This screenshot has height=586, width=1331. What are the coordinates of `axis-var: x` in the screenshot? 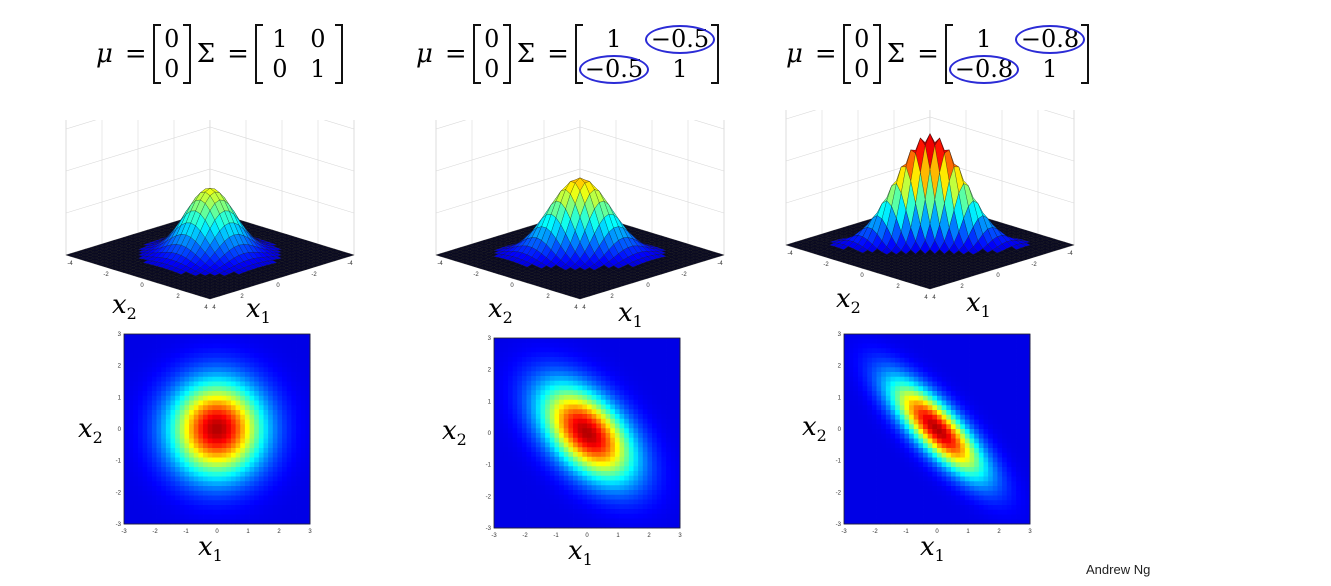 It's located at (253, 309).